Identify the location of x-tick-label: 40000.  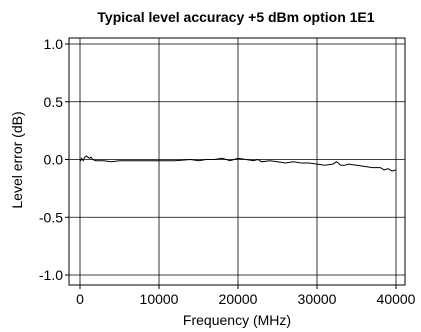
(396, 299).